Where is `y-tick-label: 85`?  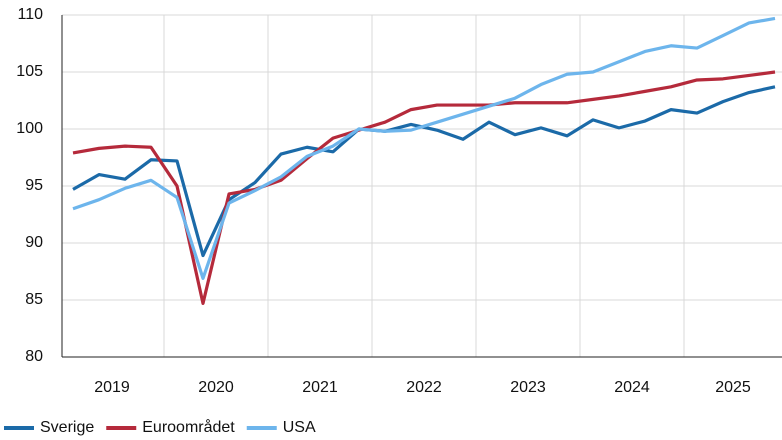
y-tick-label: 85 is located at coordinates (34, 299).